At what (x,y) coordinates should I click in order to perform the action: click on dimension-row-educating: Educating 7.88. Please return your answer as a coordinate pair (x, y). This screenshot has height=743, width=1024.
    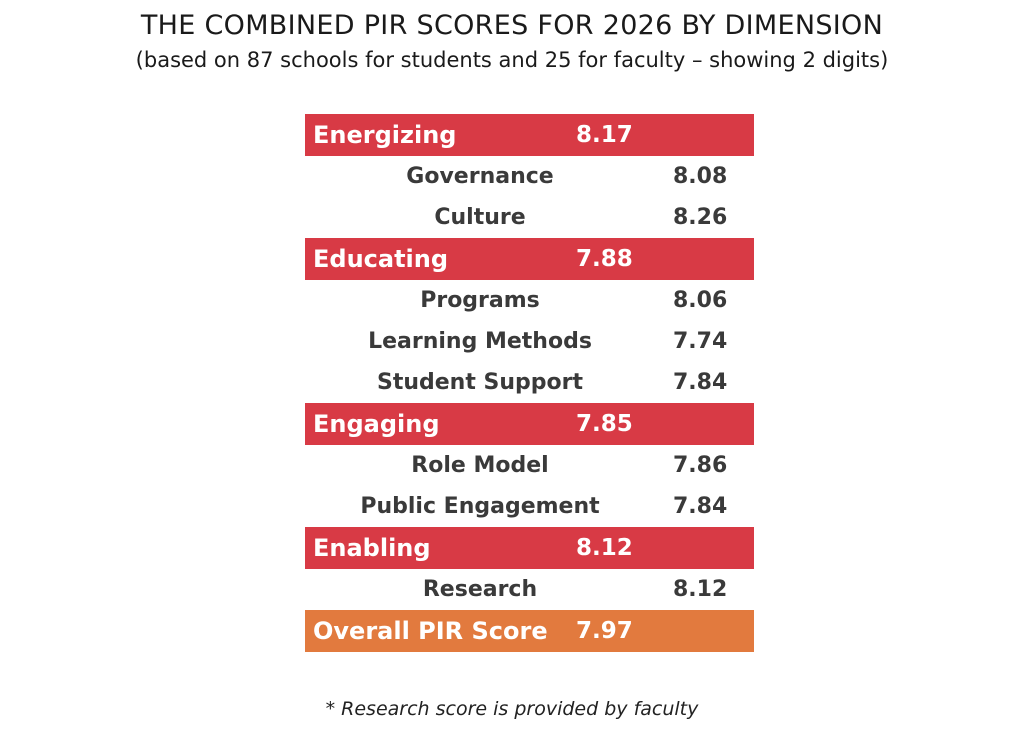
    Looking at the image, I should click on (529, 259).